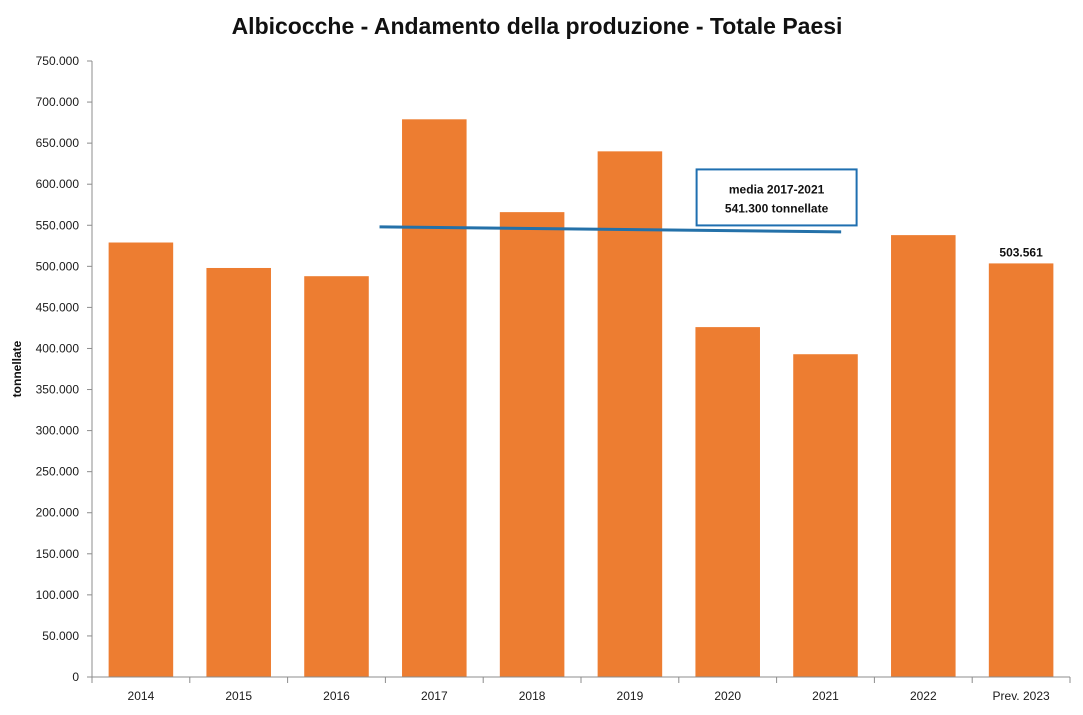  I want to click on y-tick-label: 350.000, so click(58, 390).